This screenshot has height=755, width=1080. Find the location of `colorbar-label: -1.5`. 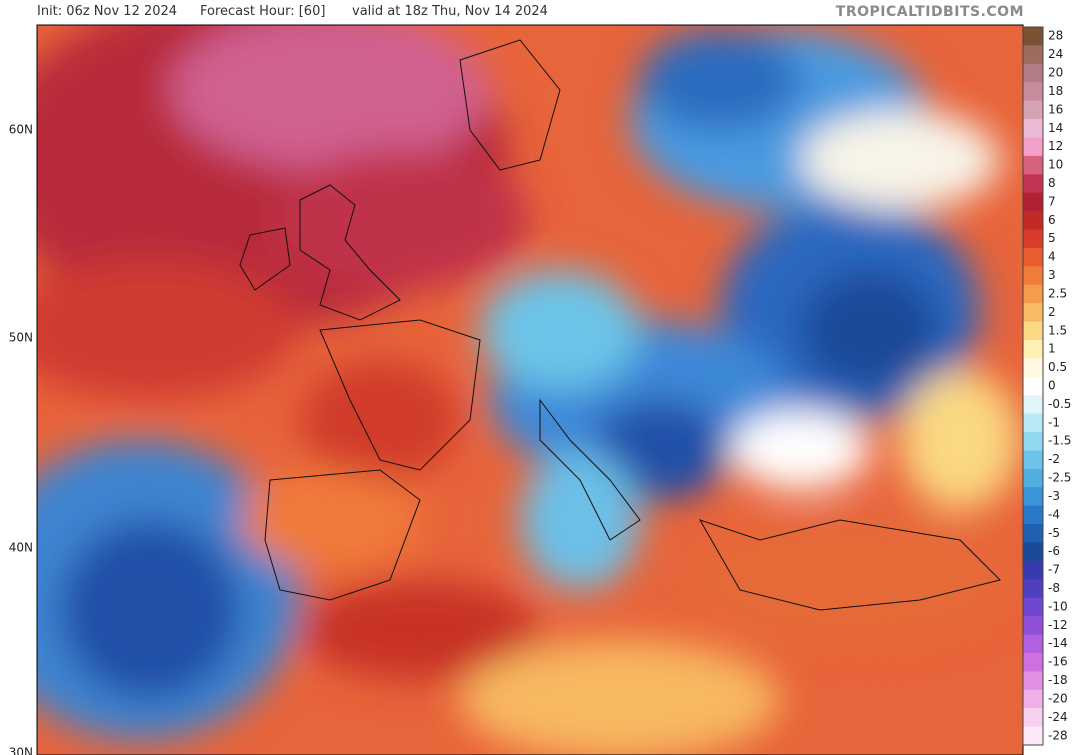

colorbar-label: -1.5 is located at coordinates (1059, 441).